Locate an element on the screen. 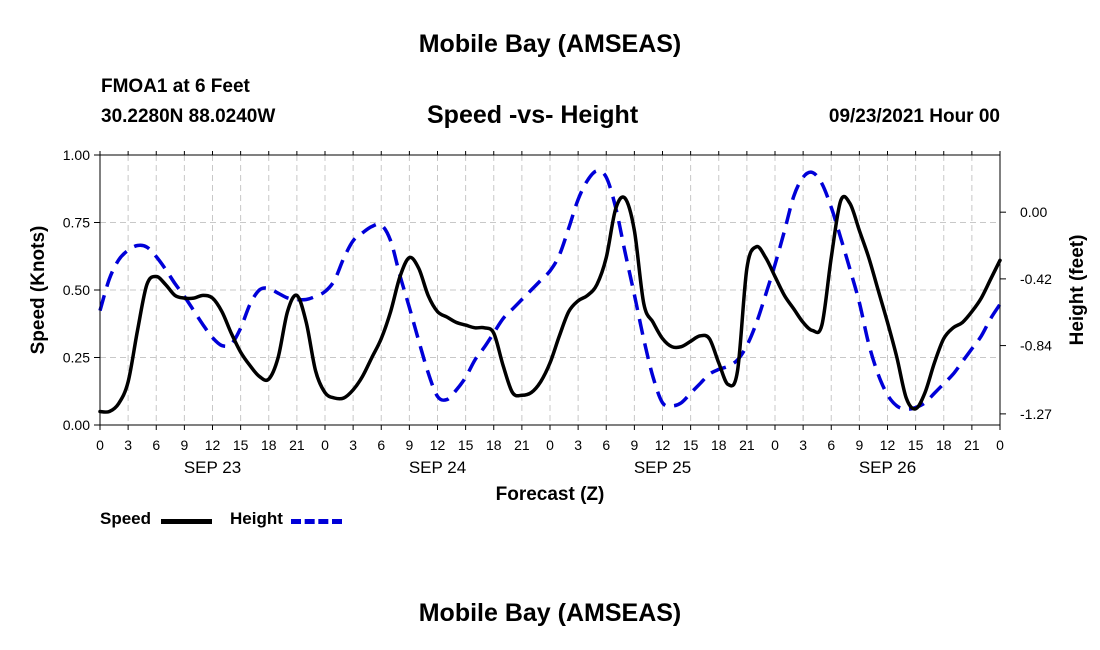 The image size is (1100, 650). y-tick-label: 1.00 is located at coordinates (76, 155).